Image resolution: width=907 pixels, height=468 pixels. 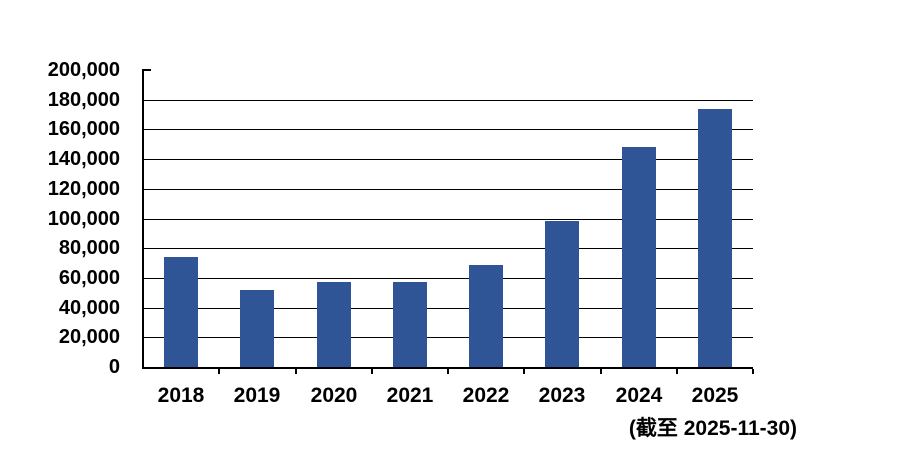 I want to click on bar-2020, so click(x=334, y=324).